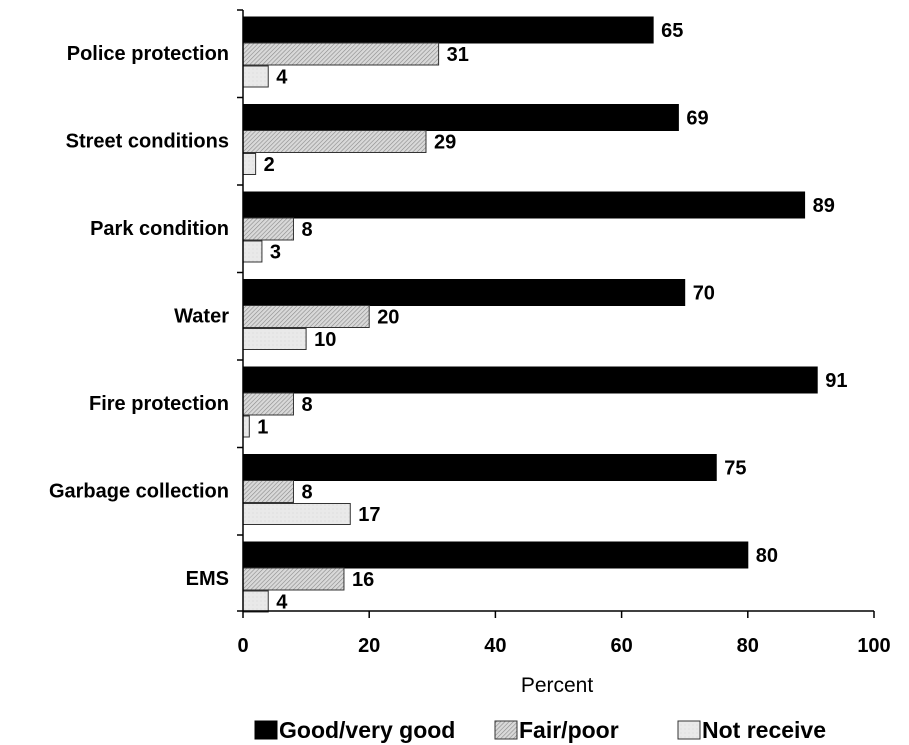 The width and height of the screenshot is (909, 745). What do you see at coordinates (495, 555) in the screenshot?
I see `bar-good-very-good-ems` at bounding box center [495, 555].